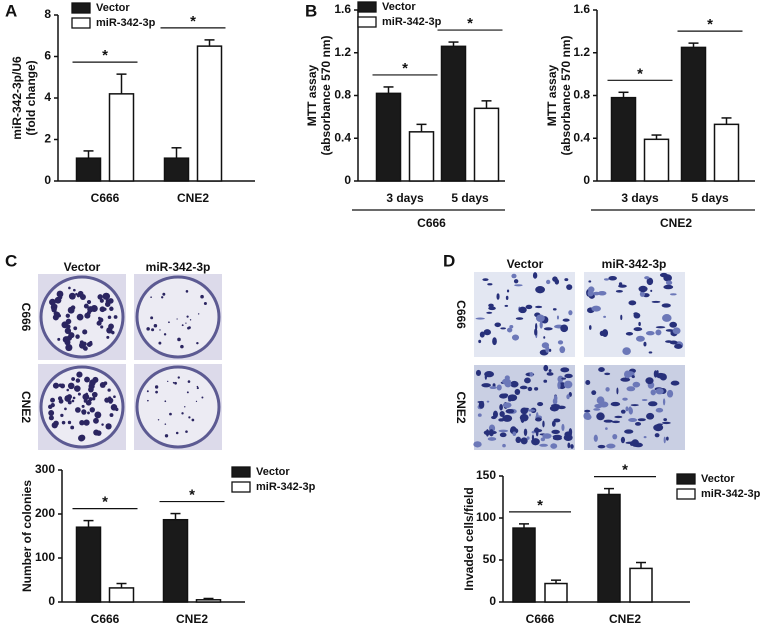  What do you see at coordinates (51, 601) in the screenshot?
I see `y-tick-label: 0` at bounding box center [51, 601].